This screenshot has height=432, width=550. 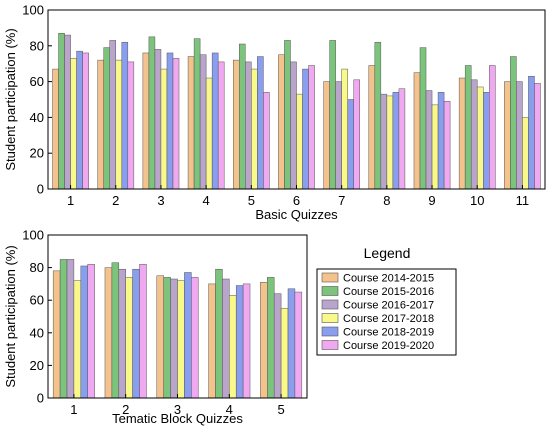 I want to click on bar-0-s1-c10, so click(x=513, y=123).